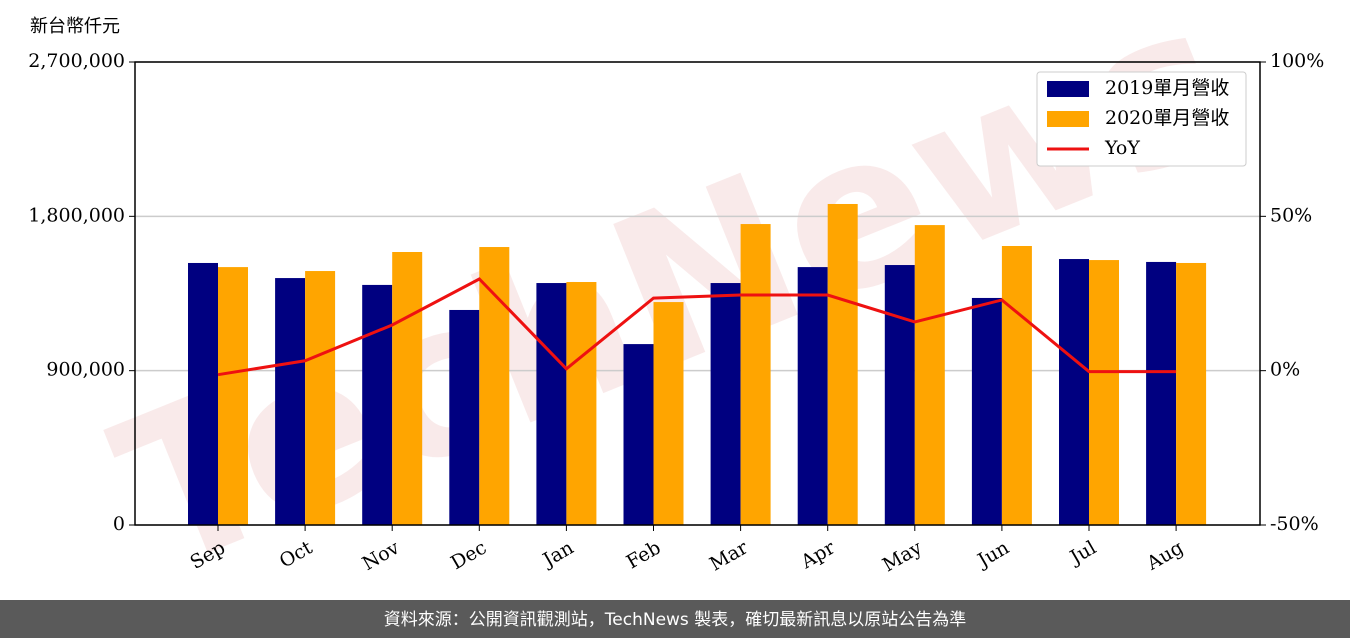 This screenshot has width=1350, height=642. I want to click on x-tick-label: Aug, so click(1164, 556).